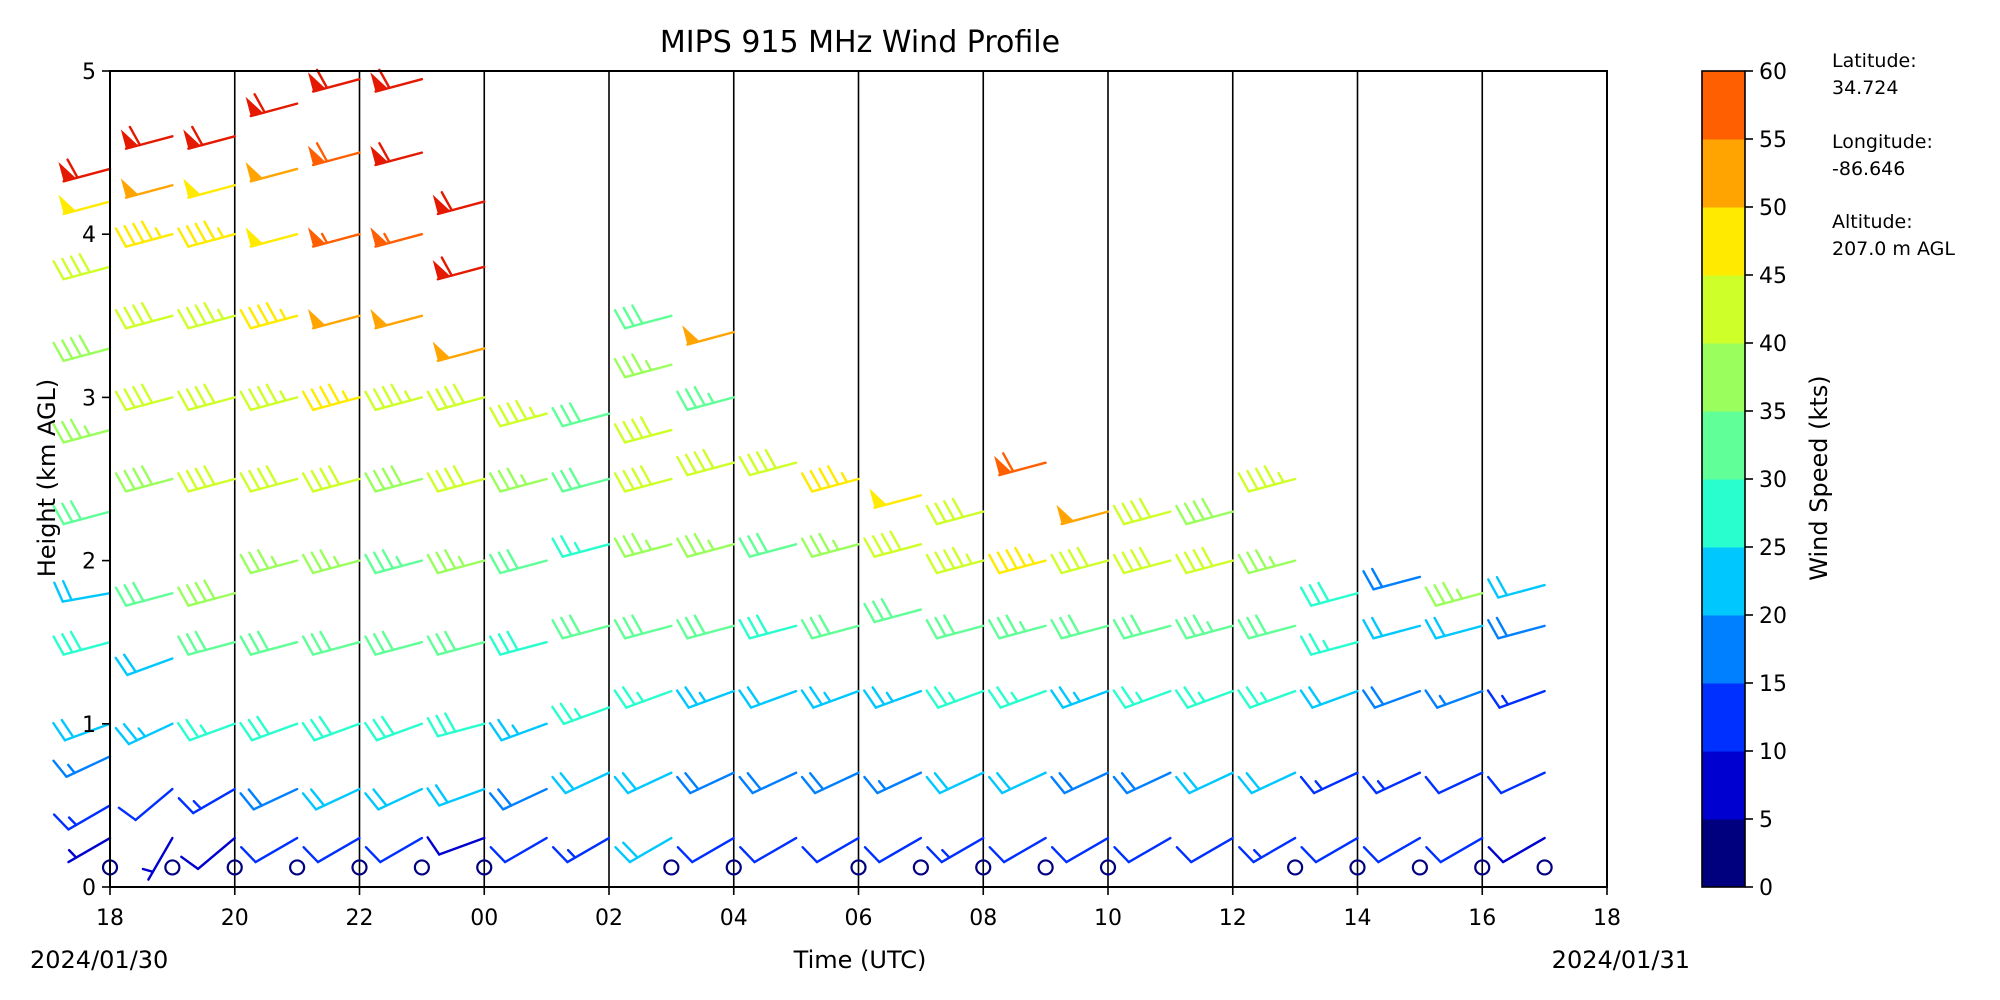 This screenshot has width=2000, height=1000. What do you see at coordinates (47, 478) in the screenshot?
I see `y-axis-title: Height (km AGL)` at bounding box center [47, 478].